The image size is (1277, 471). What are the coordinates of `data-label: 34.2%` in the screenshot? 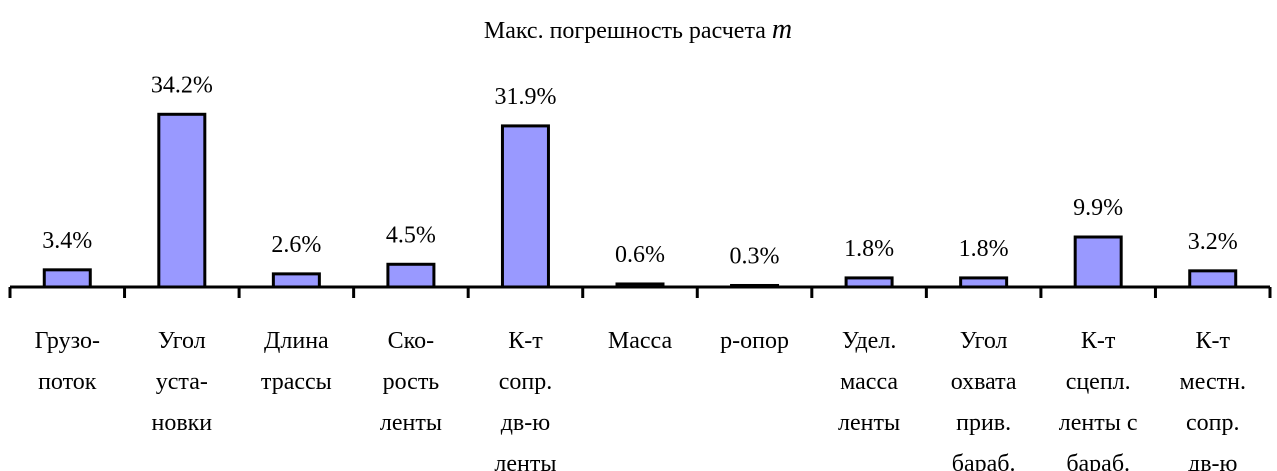 It's located at (182, 85).